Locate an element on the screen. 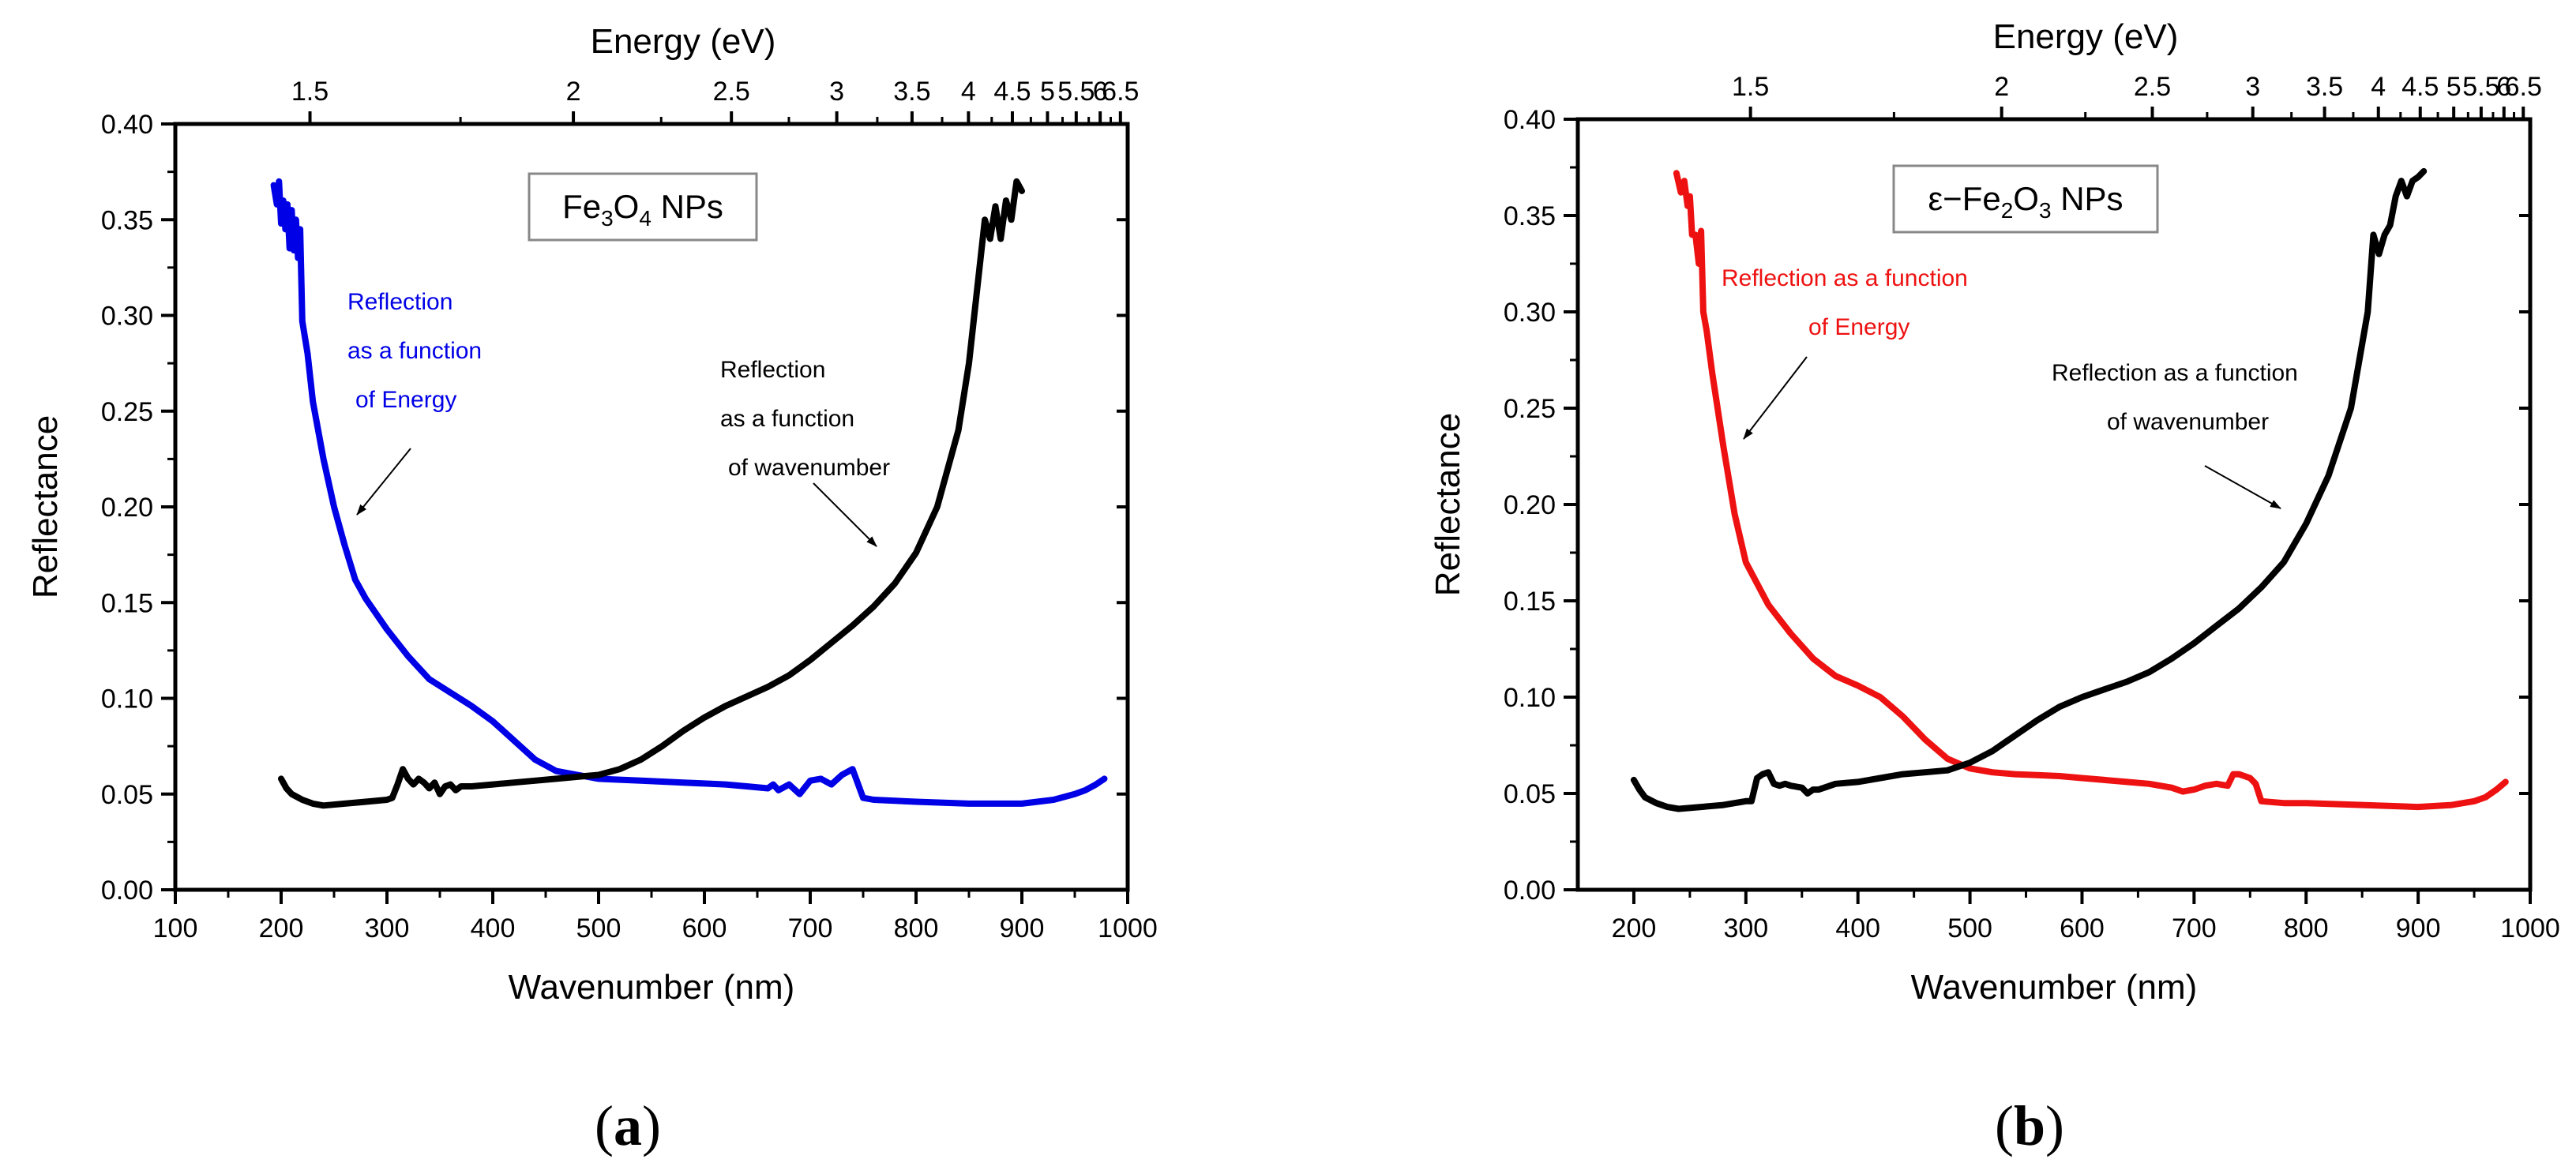 Image resolution: width=2576 pixels, height=1174 pixels. panel-label-part: b is located at coordinates (2029, 1125).